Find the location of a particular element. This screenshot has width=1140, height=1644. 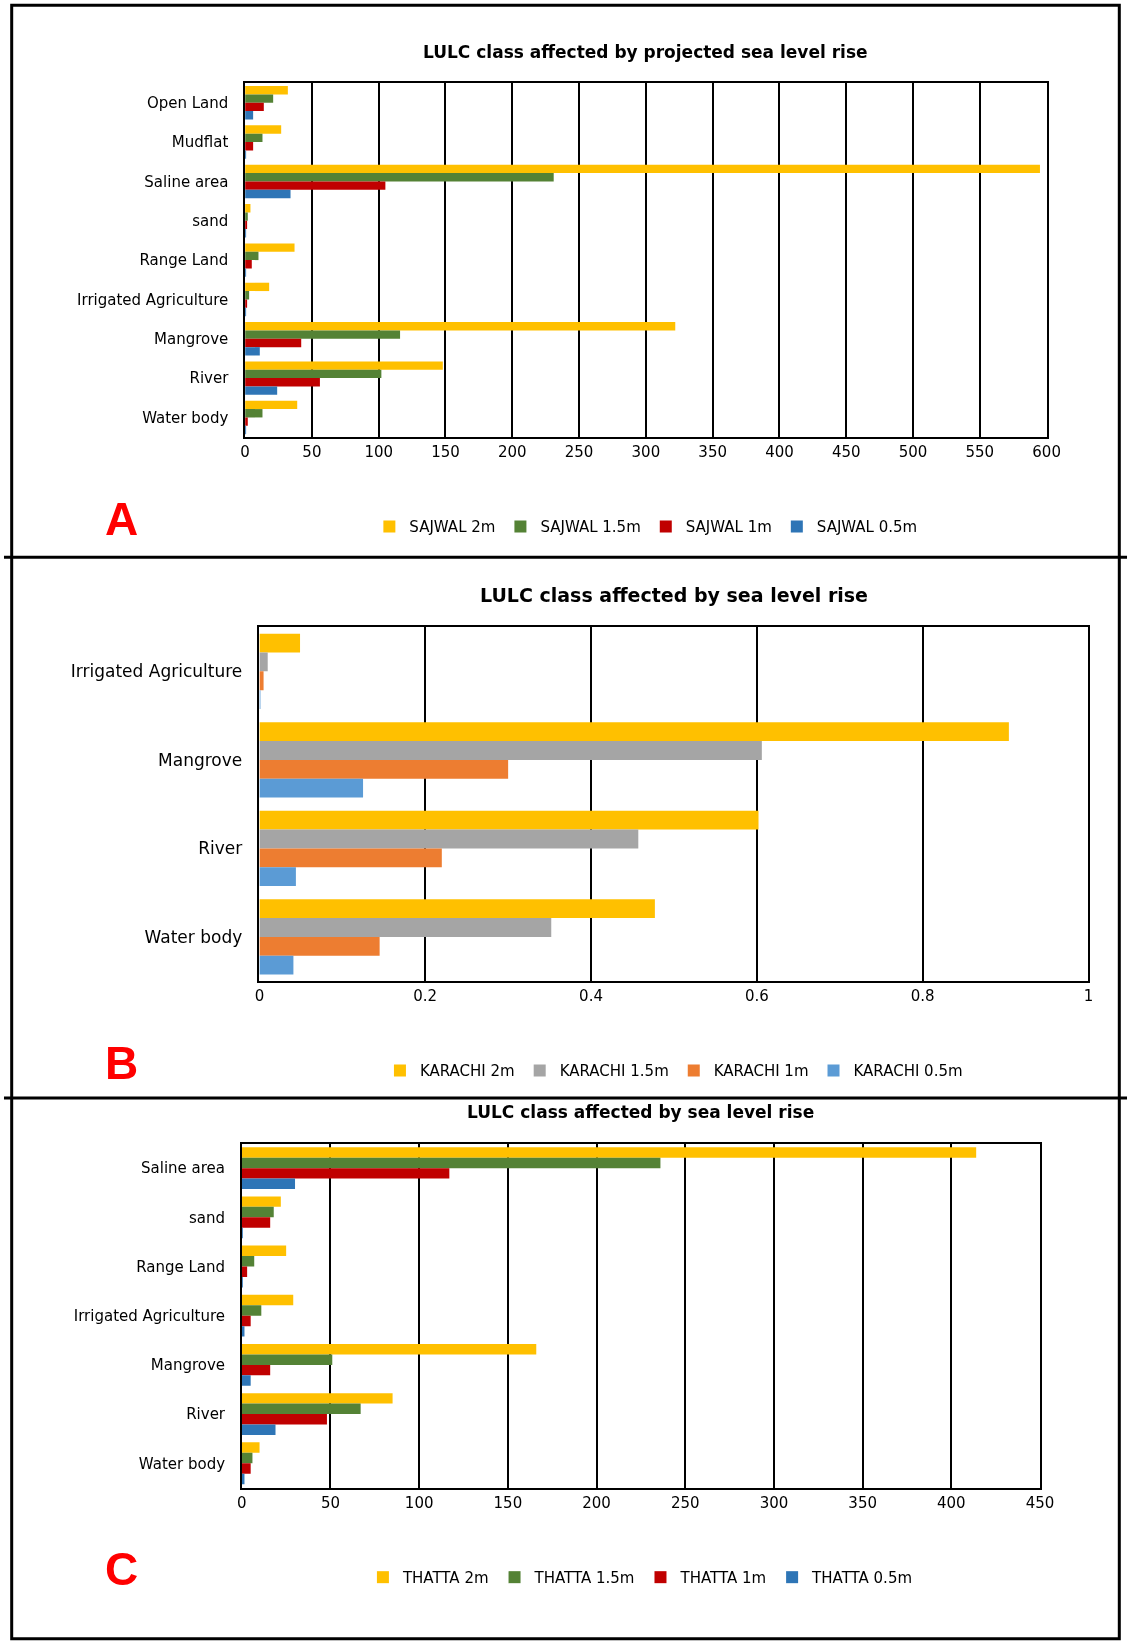

legend-label: SAJWAL 1.5m is located at coordinates (590, 527).